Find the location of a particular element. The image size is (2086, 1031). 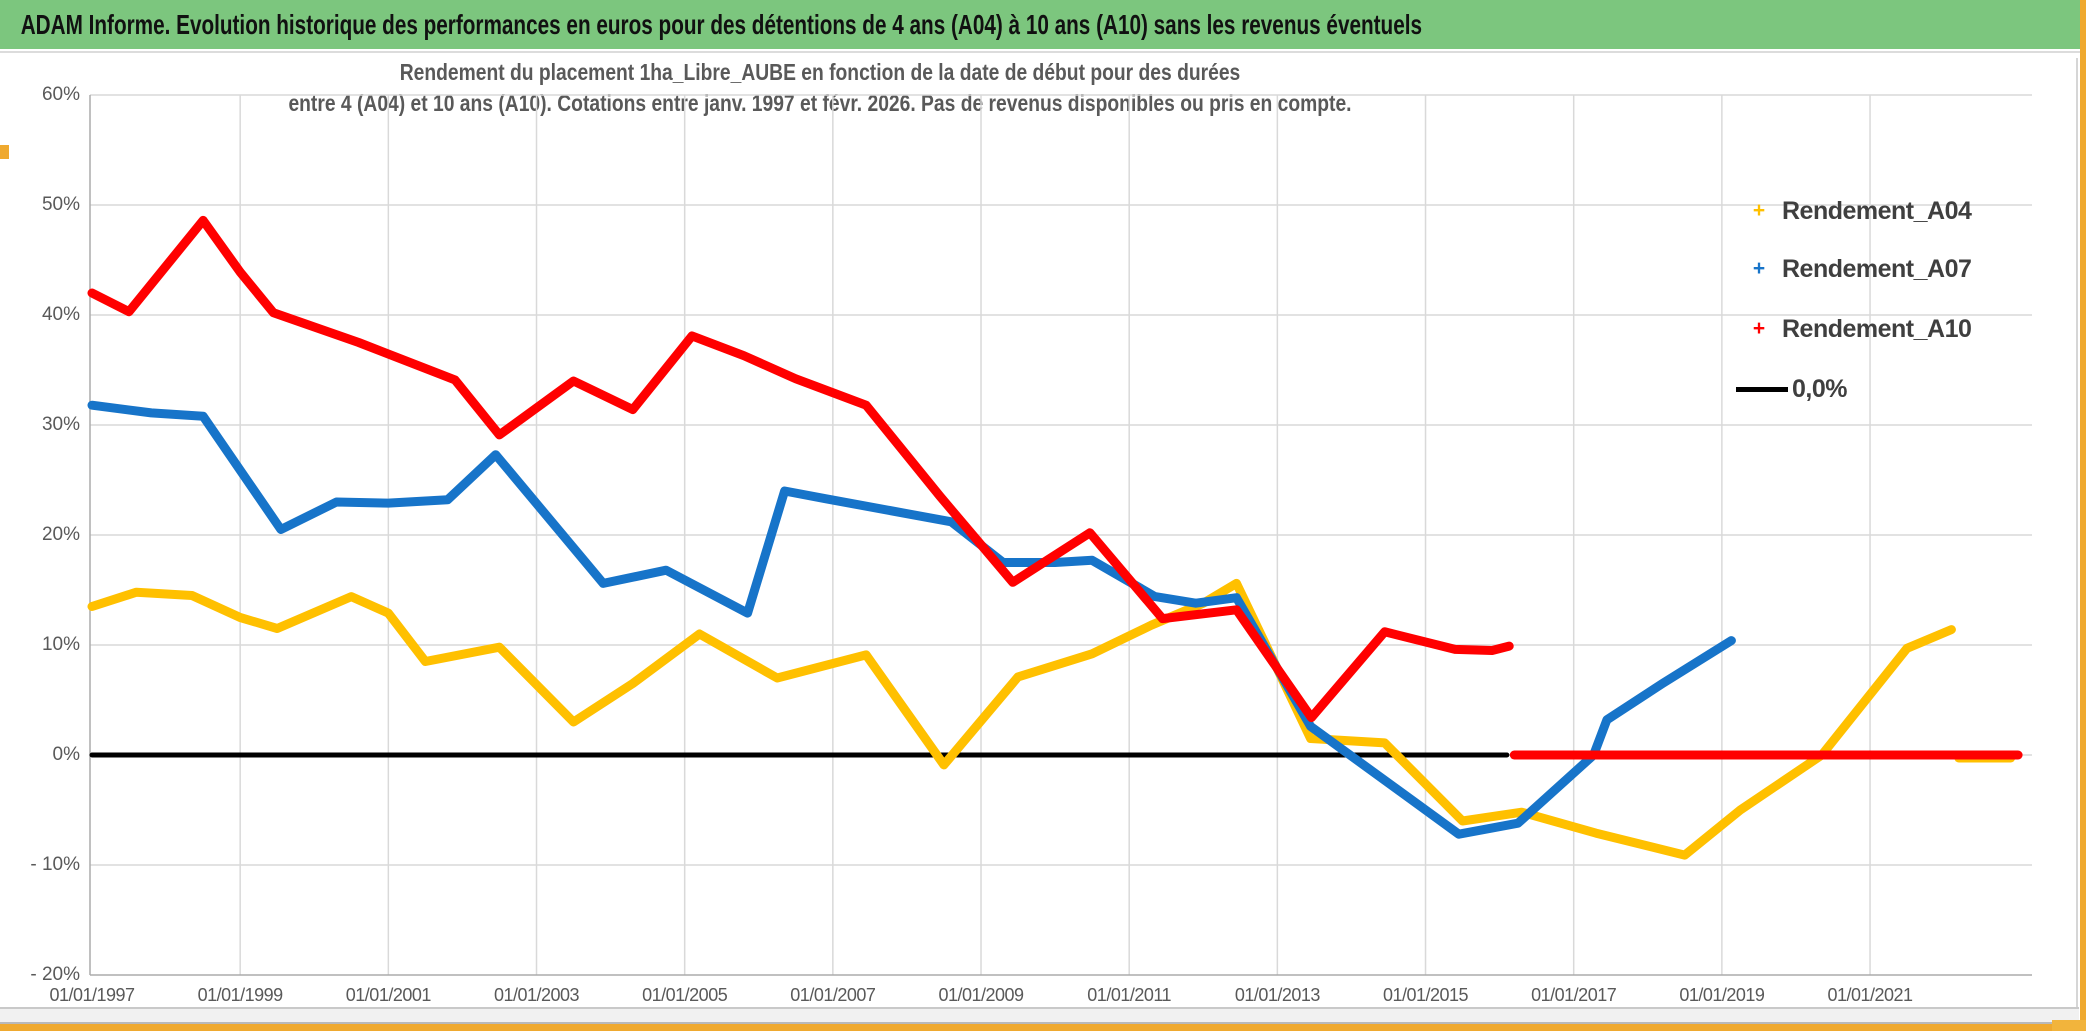

y-tick-label: 0% is located at coordinates (66, 754).